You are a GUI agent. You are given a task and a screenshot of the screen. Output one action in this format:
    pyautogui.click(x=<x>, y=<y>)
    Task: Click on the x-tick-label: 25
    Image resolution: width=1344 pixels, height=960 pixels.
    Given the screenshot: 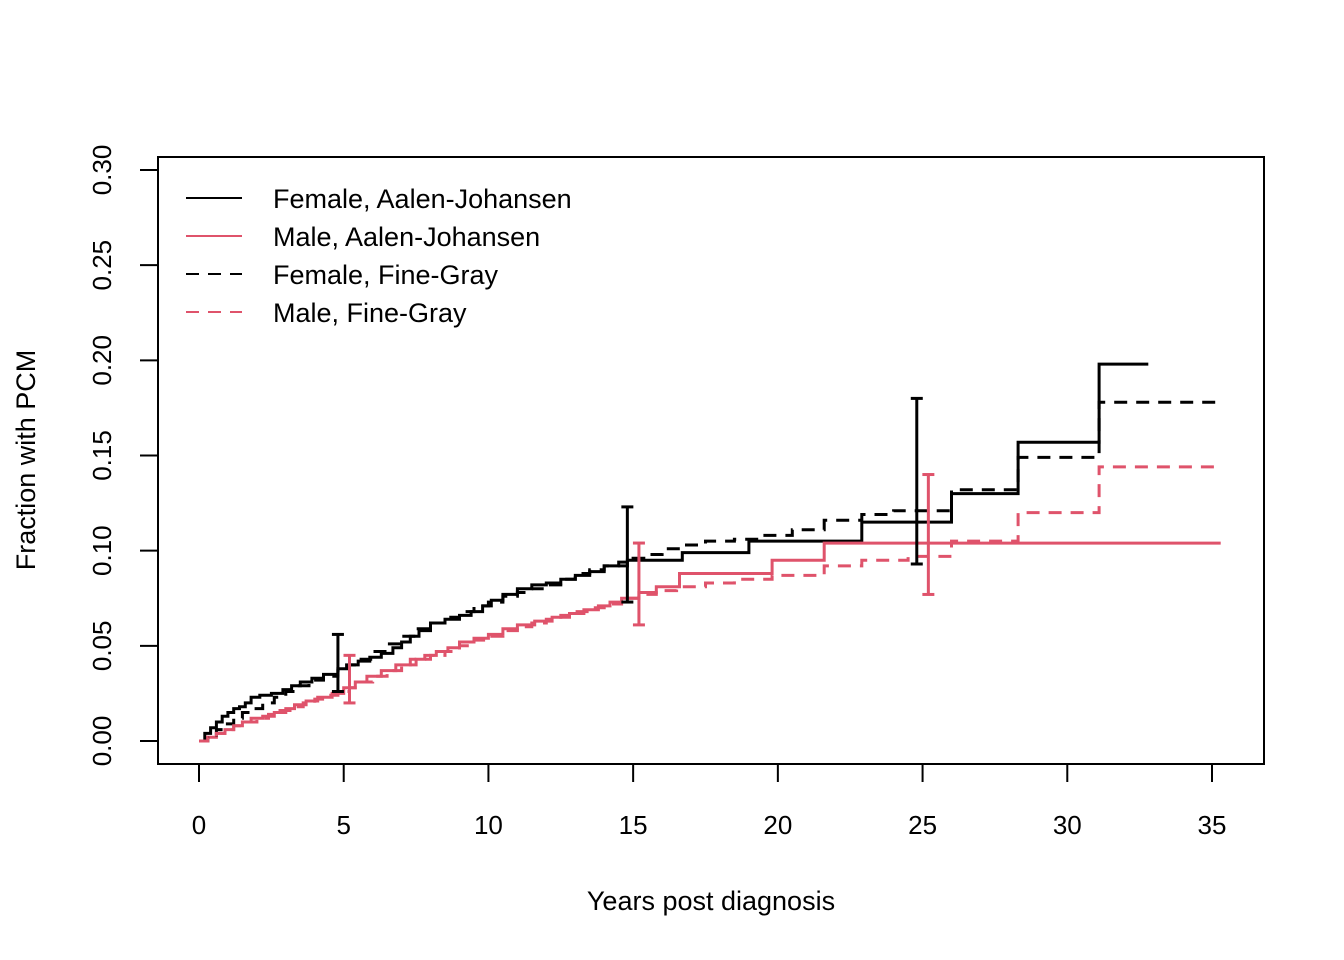 What is the action you would take?
    pyautogui.click(x=922, y=825)
    